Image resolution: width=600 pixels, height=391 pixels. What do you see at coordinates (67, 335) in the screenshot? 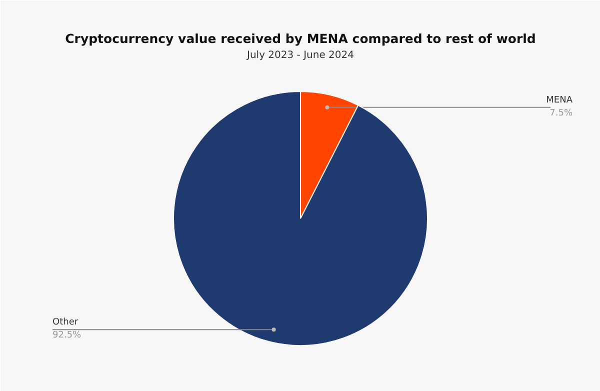
I see `data-label: 92.5%` at bounding box center [67, 335].